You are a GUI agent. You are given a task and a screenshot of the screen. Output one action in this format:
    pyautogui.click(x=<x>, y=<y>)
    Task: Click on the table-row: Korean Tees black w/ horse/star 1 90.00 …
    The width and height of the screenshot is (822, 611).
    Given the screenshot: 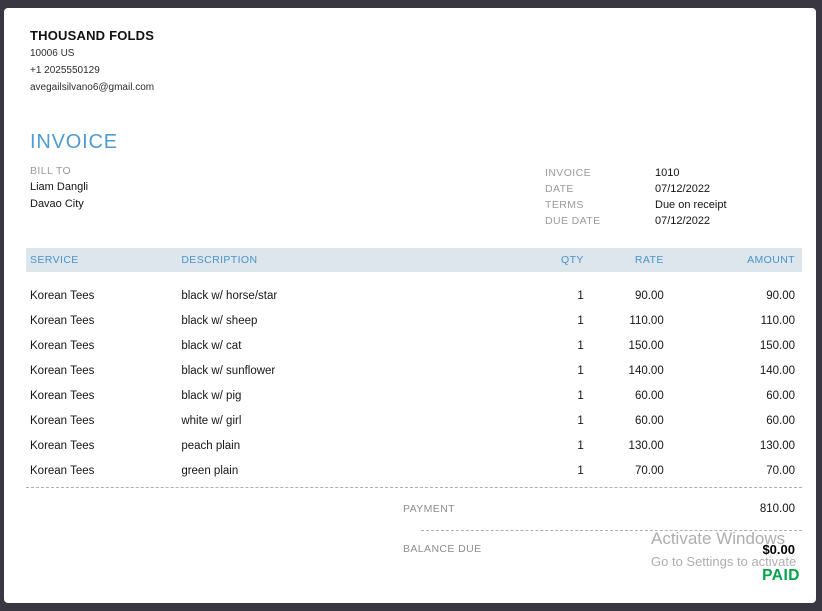 What is the action you would take?
    pyautogui.click(x=414, y=295)
    